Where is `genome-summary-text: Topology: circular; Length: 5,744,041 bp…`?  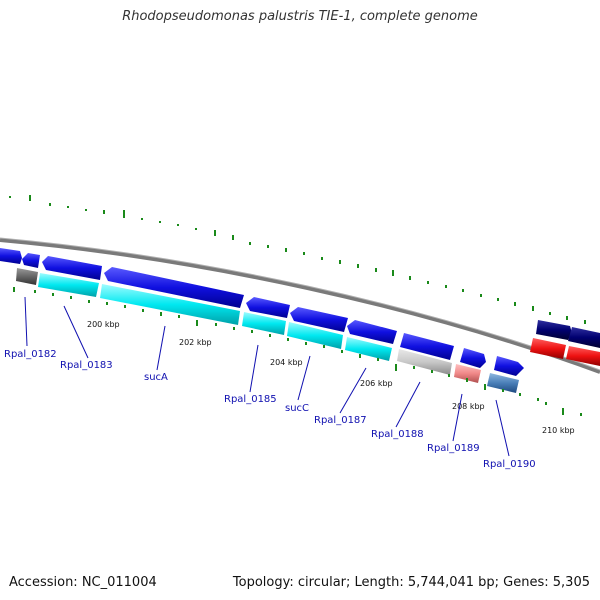
genome-summary-text: Topology: circular; Length: 5,744,041 bp… is located at coordinates (411, 582).